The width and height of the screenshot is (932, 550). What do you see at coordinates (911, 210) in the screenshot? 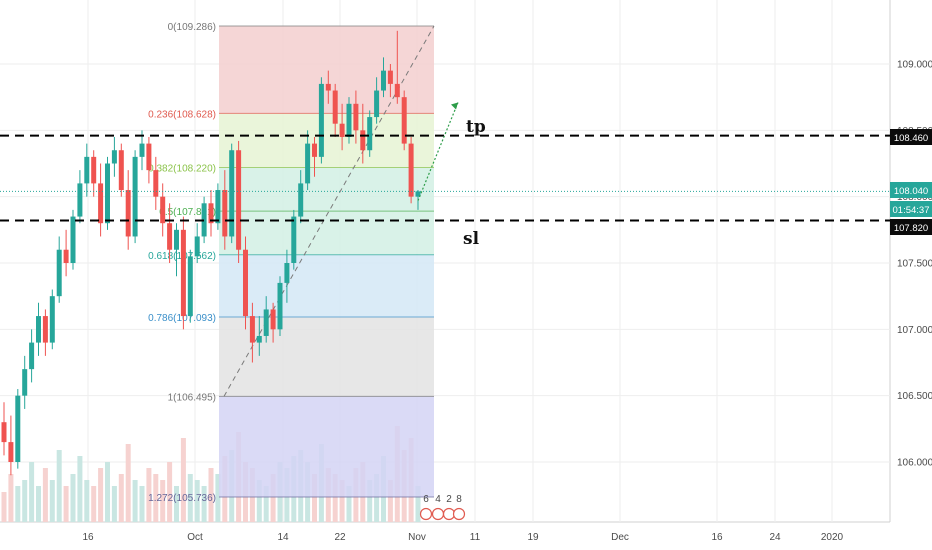
I see `countdown-badge-text: 01:54:37` at bounding box center [911, 210].